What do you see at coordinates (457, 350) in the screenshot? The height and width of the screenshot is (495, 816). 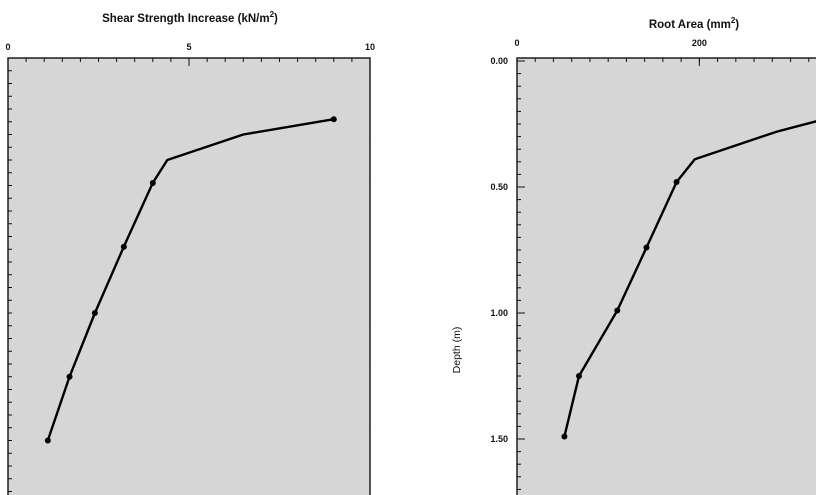 I see `y-axis-label: Depth (m)` at bounding box center [457, 350].